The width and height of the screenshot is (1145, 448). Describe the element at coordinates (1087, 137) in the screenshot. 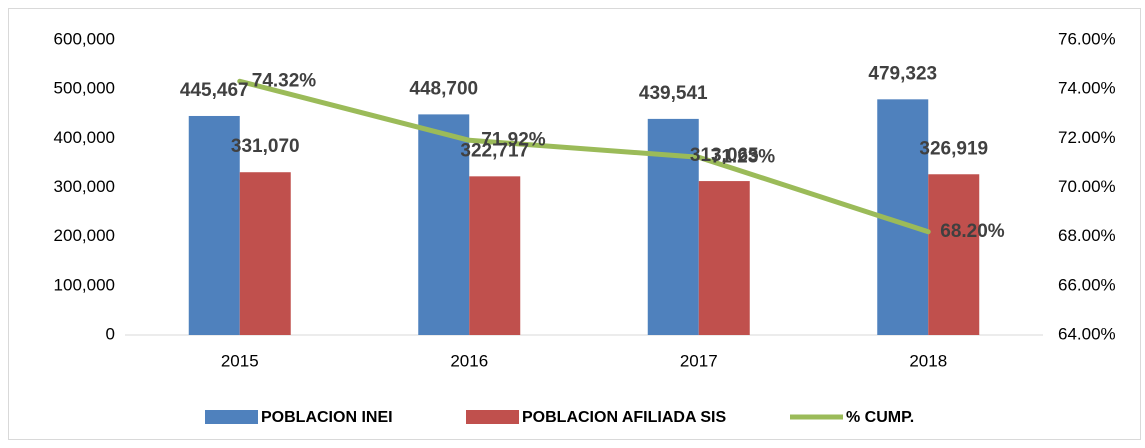

I see `y2-tick-label: 72.00%` at that location.